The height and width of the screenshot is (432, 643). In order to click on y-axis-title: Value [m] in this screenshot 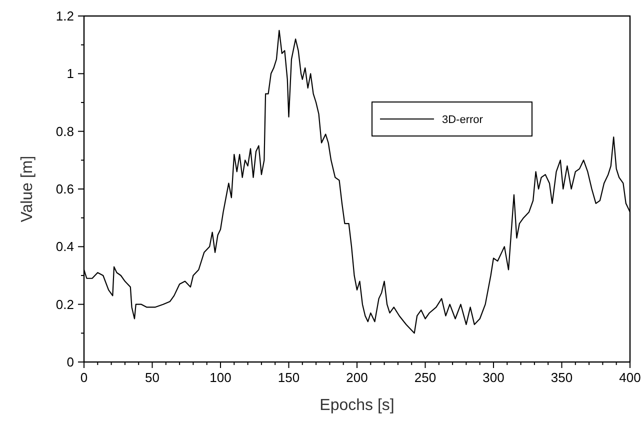, I will do `click(27, 189)`.